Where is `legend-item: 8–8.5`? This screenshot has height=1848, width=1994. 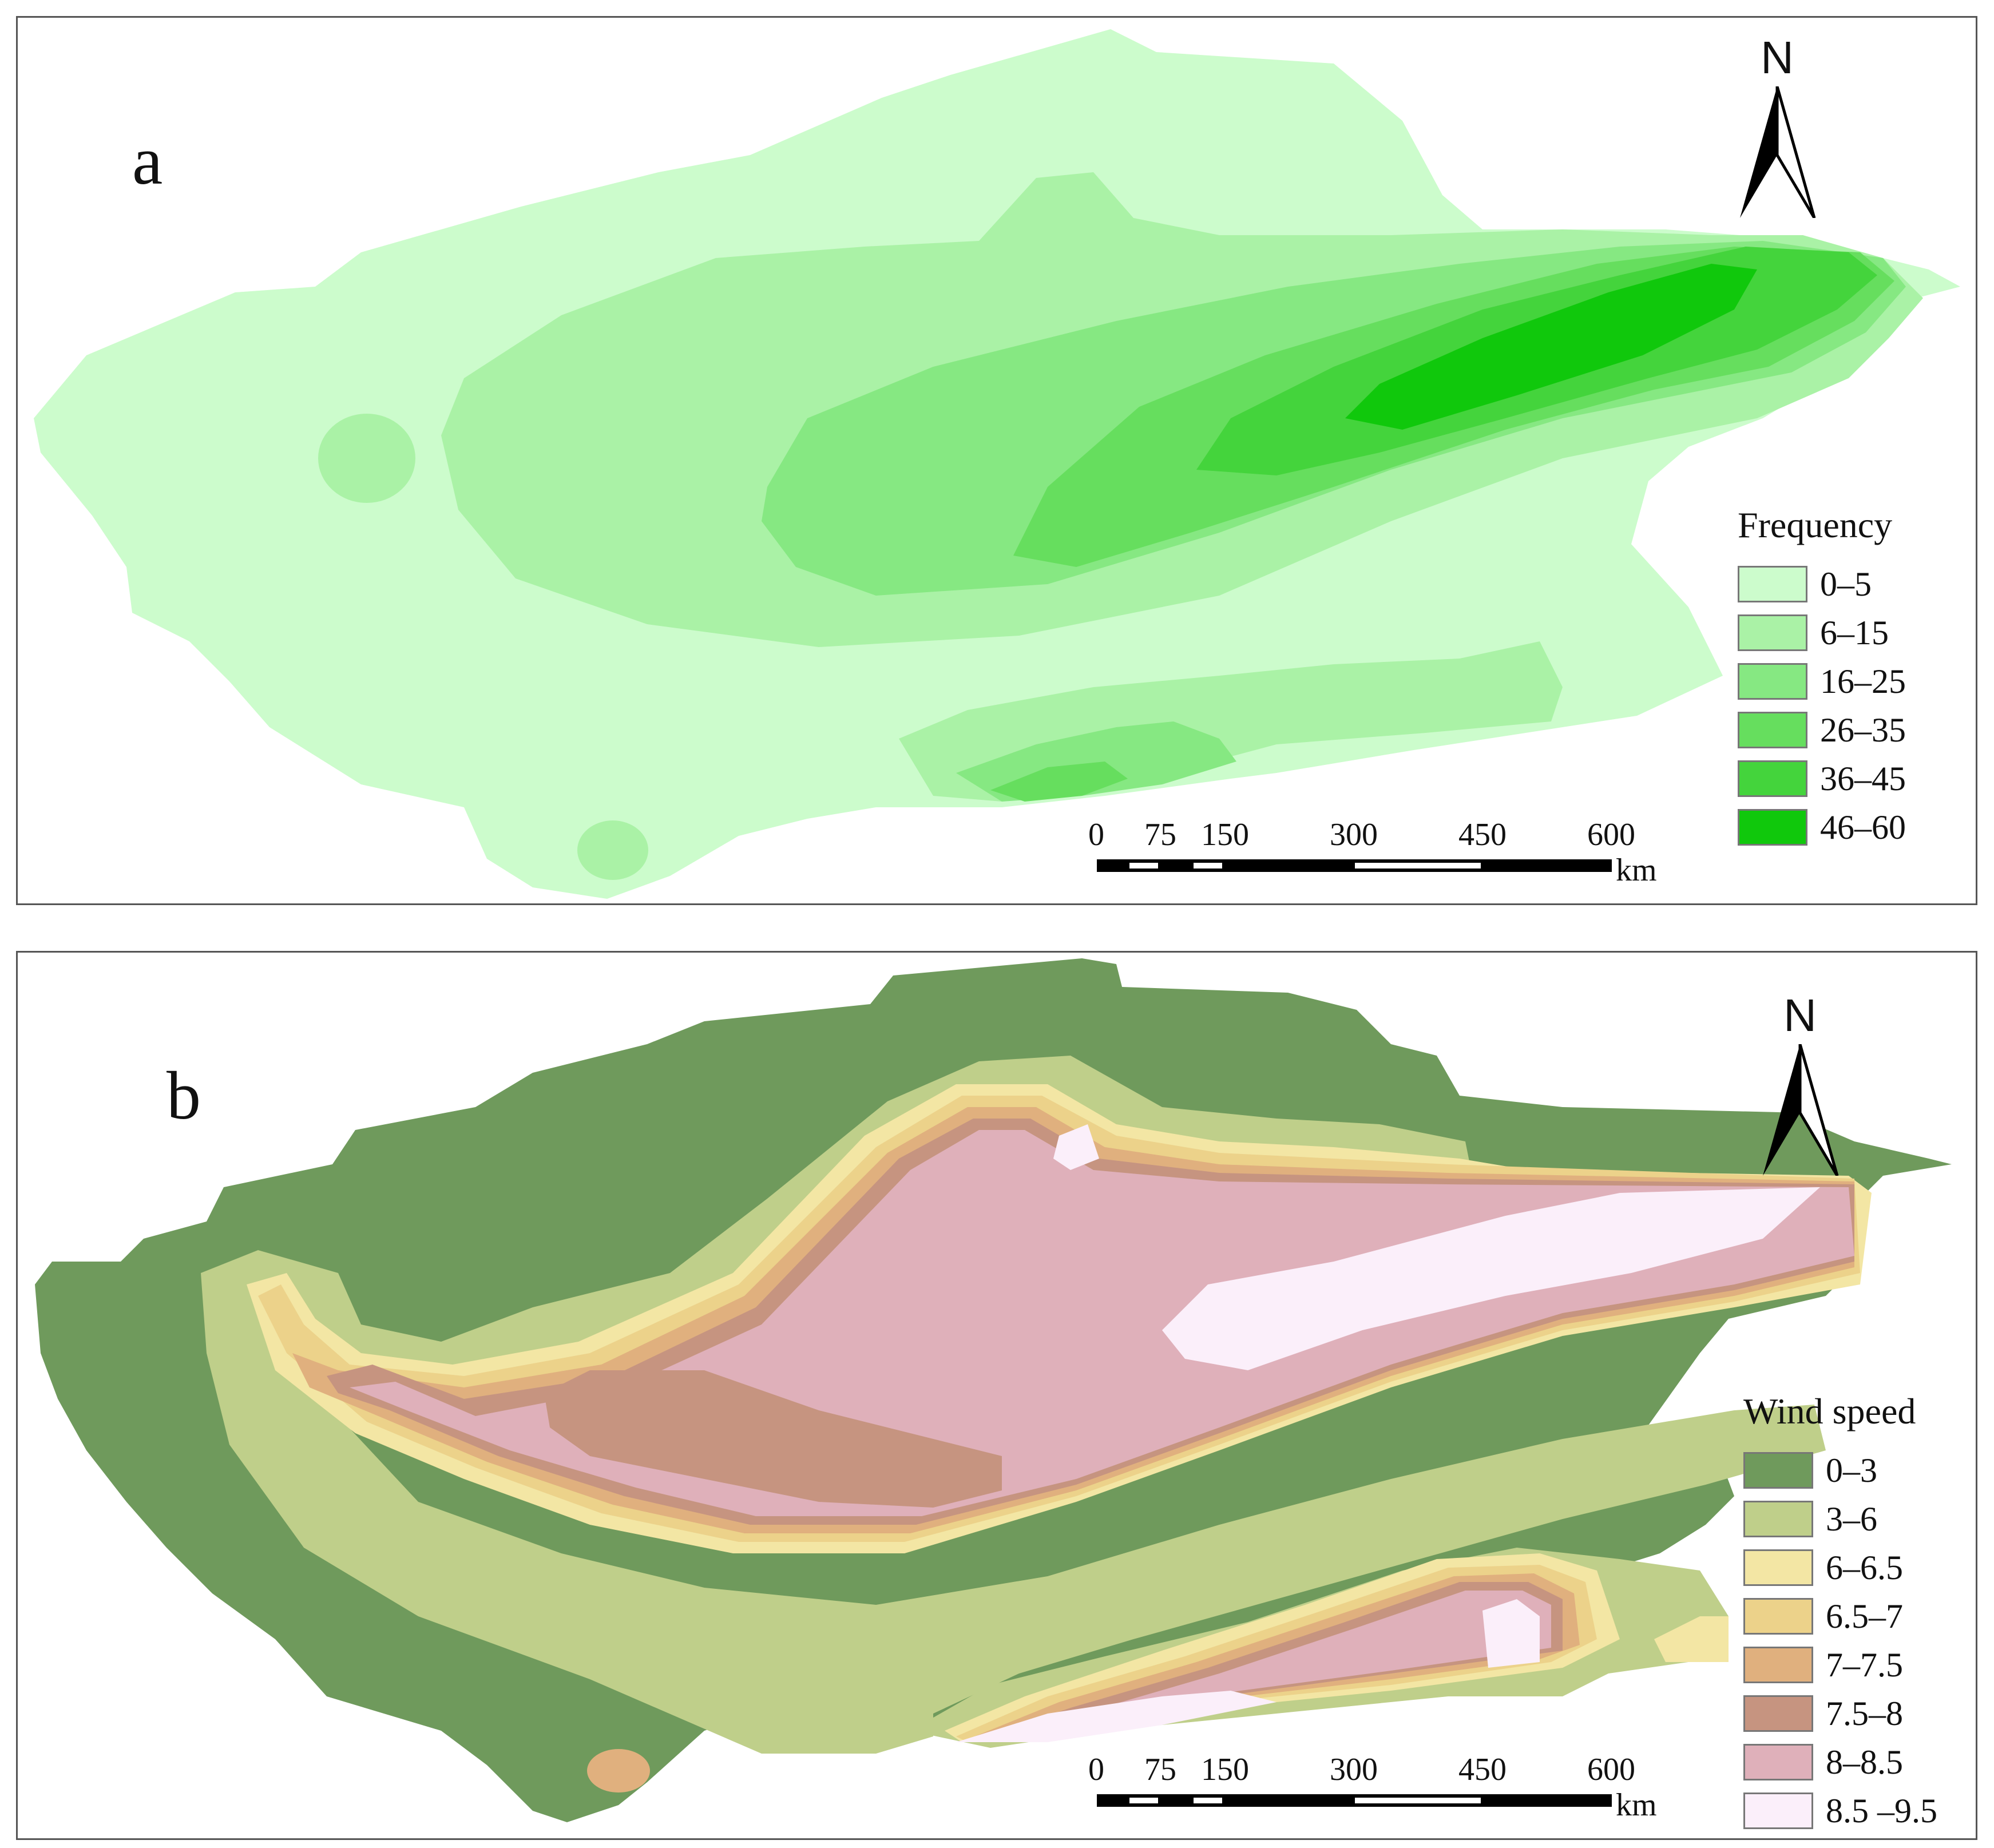 legend-item: 8–8.5 is located at coordinates (1840, 1762).